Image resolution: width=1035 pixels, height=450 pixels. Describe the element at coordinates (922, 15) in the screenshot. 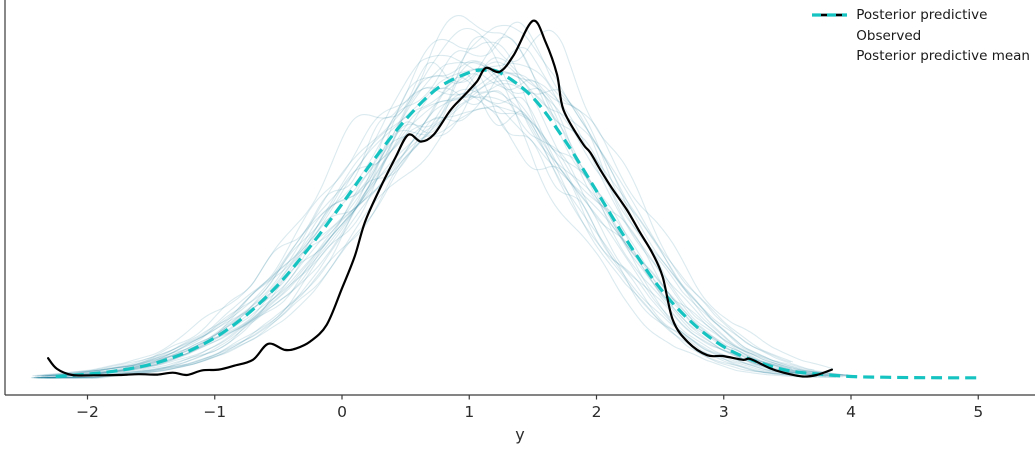

I see `legend-label: Posterior predictive` at that location.